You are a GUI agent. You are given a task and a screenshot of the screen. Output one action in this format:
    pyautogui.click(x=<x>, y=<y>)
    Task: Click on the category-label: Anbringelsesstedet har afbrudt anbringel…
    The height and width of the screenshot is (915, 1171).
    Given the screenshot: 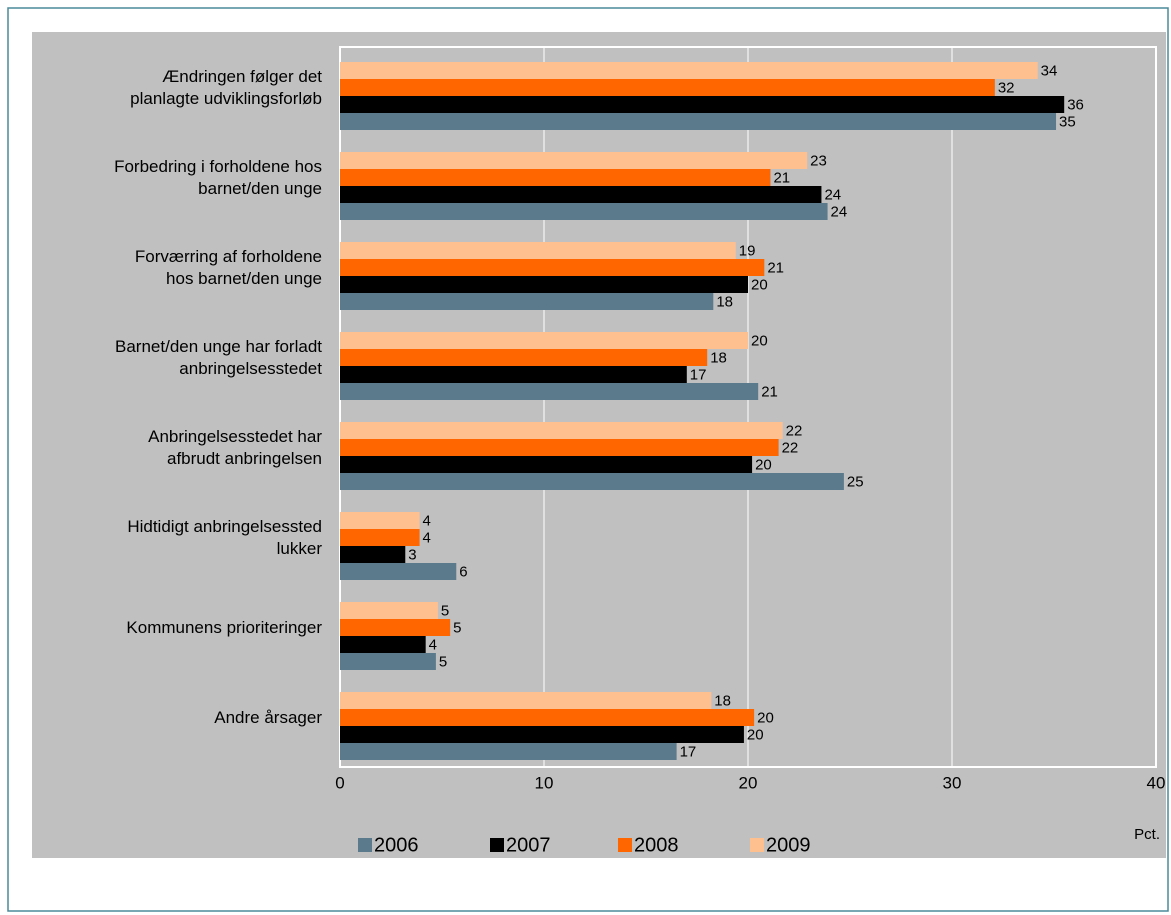 What is the action you would take?
    pyautogui.click(x=235, y=447)
    